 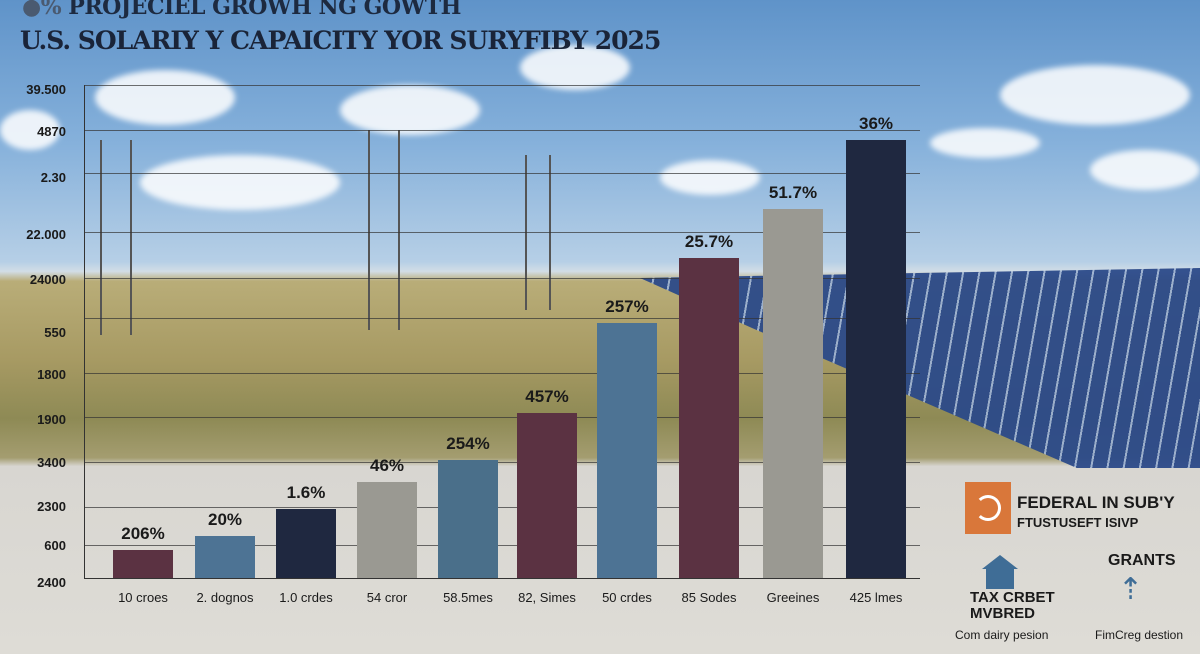 What do you see at coordinates (51, 462) in the screenshot?
I see `y-tick-label: 3400` at bounding box center [51, 462].